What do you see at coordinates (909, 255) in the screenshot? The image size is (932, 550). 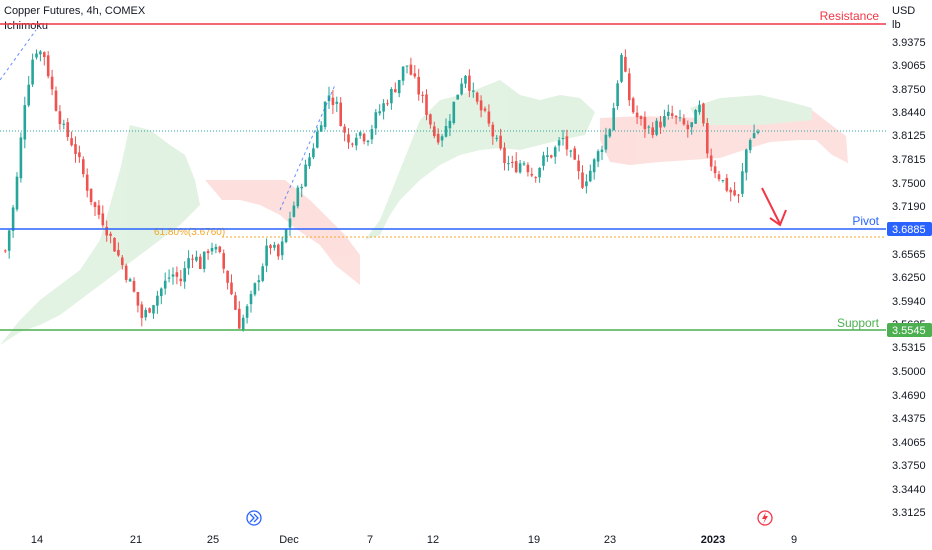 I see `price-tick-label: 3.6565` at bounding box center [909, 255].